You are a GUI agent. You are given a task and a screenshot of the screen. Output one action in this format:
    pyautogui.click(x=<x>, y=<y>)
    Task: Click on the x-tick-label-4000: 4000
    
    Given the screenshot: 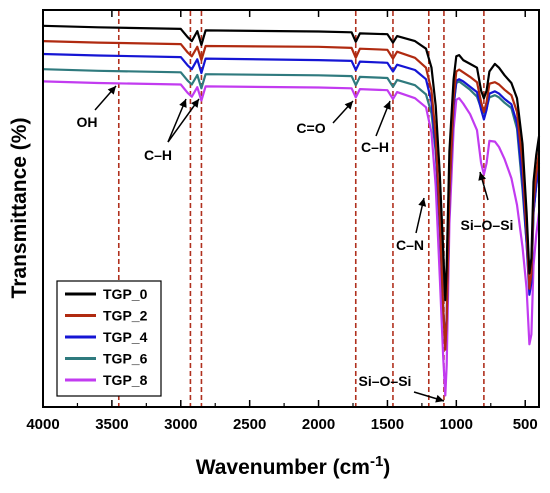 What is the action you would take?
    pyautogui.click(x=42, y=424)
    